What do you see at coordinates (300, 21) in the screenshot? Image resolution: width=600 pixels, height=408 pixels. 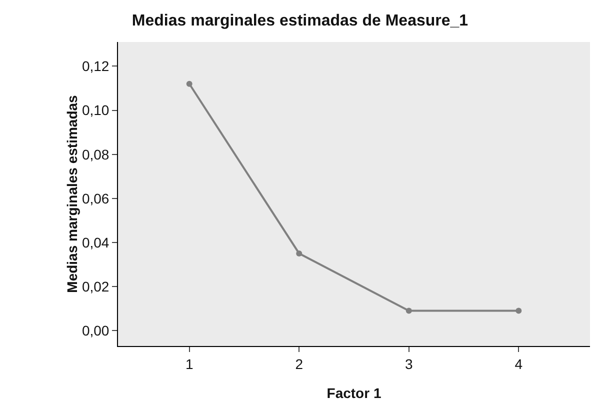 I see `chart-title: Medias marginales estimadas de Measure_1` at bounding box center [300, 21].